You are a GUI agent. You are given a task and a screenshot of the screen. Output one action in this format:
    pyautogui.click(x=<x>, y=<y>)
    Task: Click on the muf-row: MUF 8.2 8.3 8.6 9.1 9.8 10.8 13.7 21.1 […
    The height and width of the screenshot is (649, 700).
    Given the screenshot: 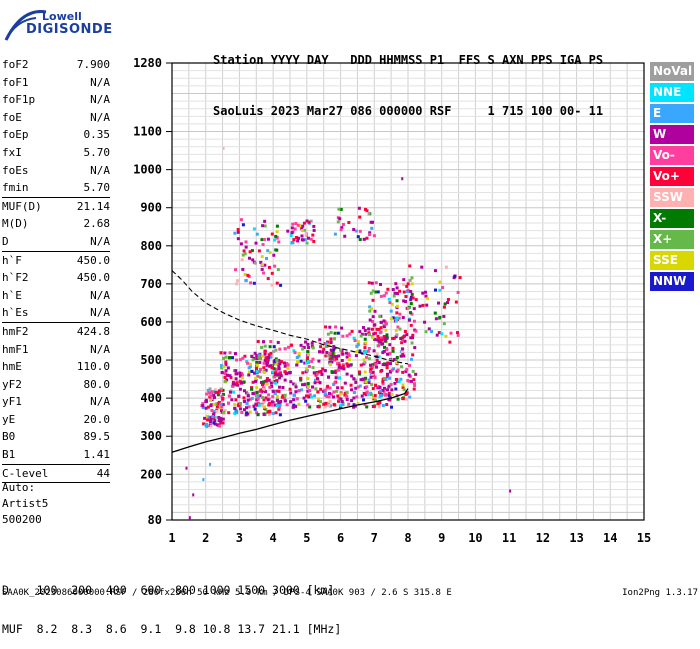 What is the action you would take?
    pyautogui.click(x=172, y=629)
    